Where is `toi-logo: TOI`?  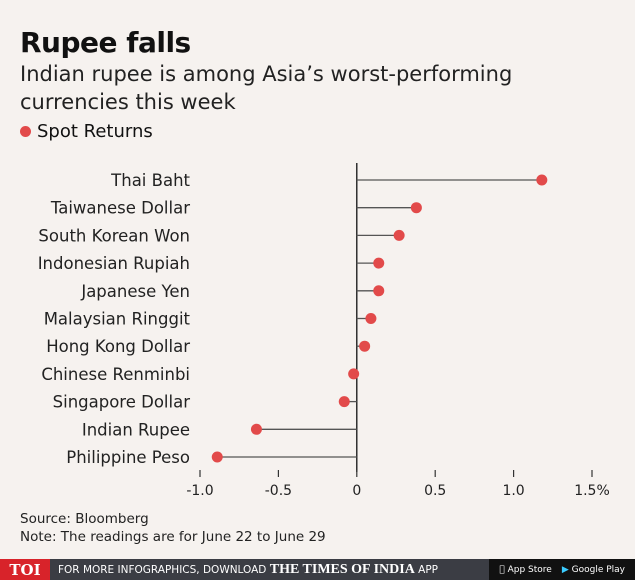
toi-logo: TOI is located at coordinates (25, 569).